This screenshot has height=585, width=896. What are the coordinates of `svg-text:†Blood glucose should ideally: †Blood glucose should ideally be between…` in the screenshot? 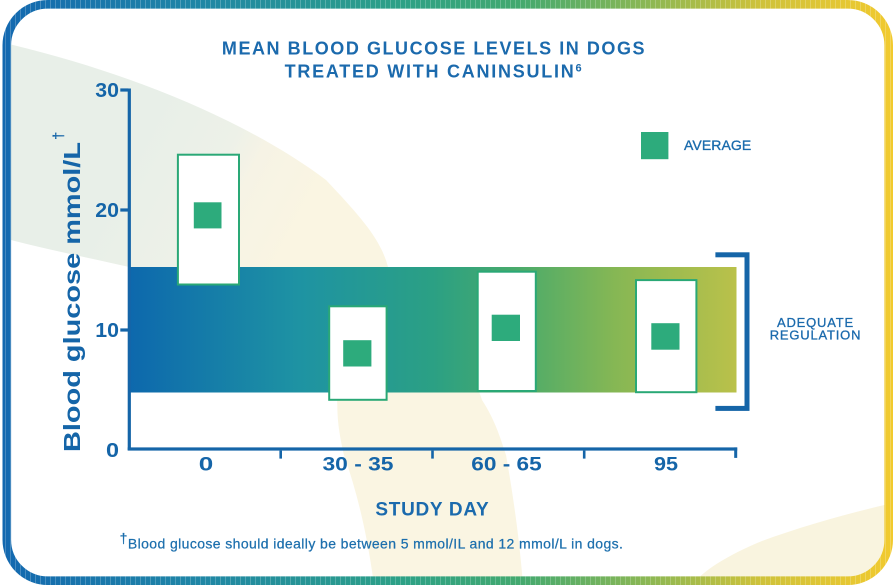 It's located at (372, 541).